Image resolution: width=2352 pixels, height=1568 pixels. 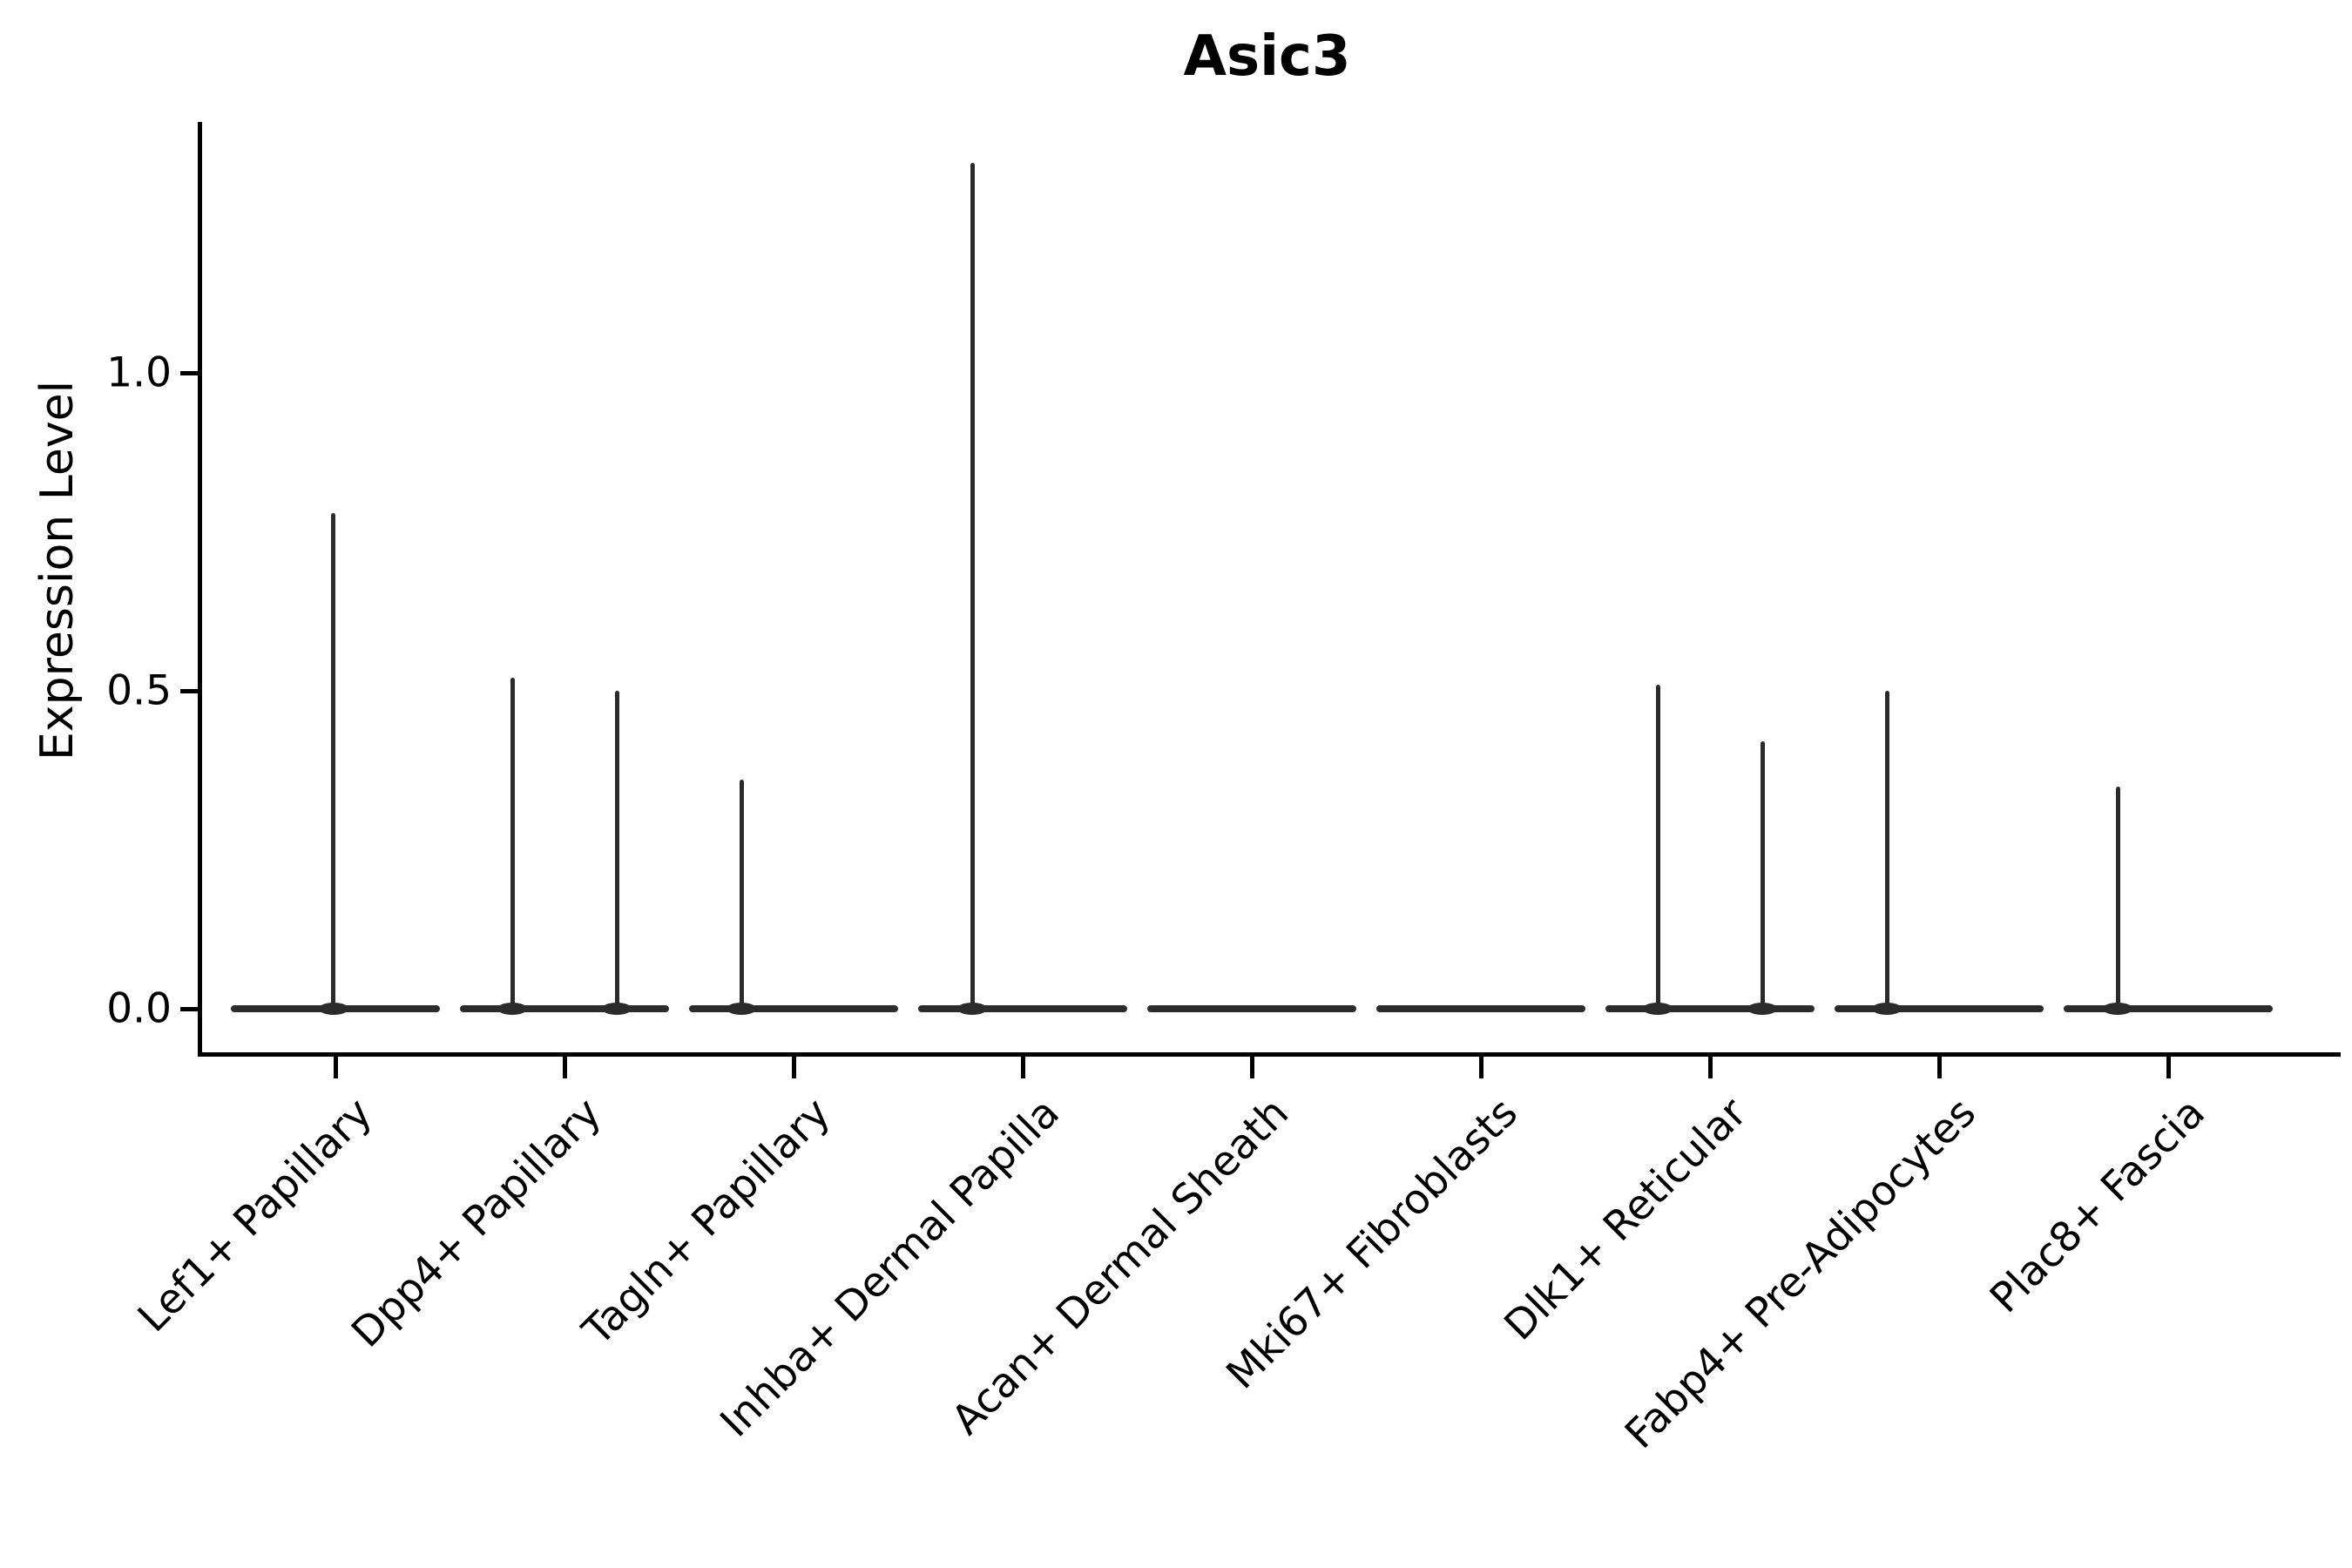 What do you see at coordinates (139, 373) in the screenshot?
I see `y-tick-label: 1.0` at bounding box center [139, 373].